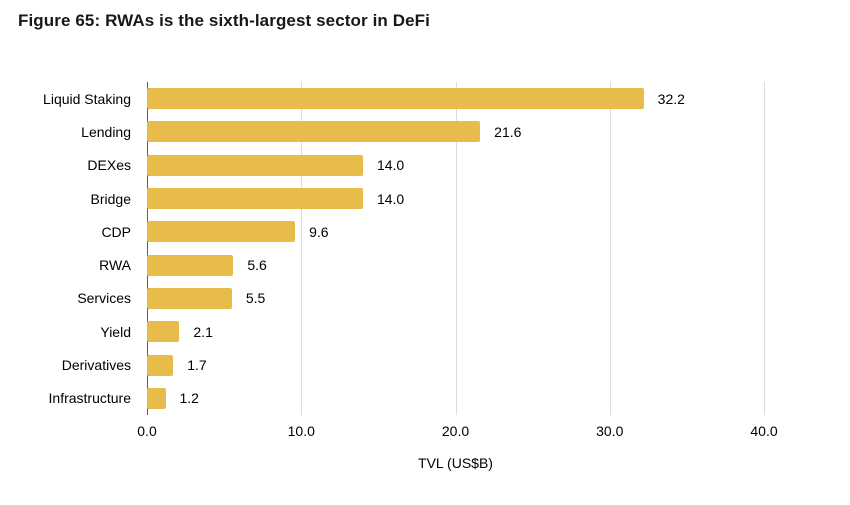 This screenshot has height=505, width=850. I want to click on category-label: Bridge, so click(110, 198).